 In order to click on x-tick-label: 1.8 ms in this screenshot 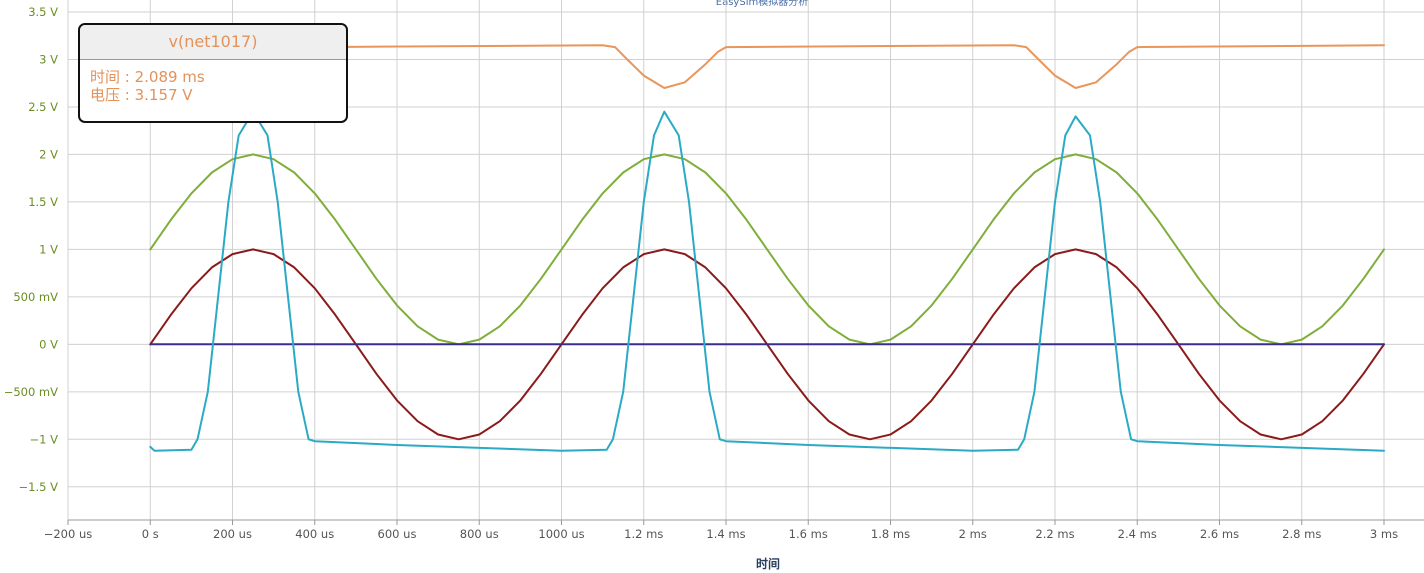, I will do `click(890, 534)`.